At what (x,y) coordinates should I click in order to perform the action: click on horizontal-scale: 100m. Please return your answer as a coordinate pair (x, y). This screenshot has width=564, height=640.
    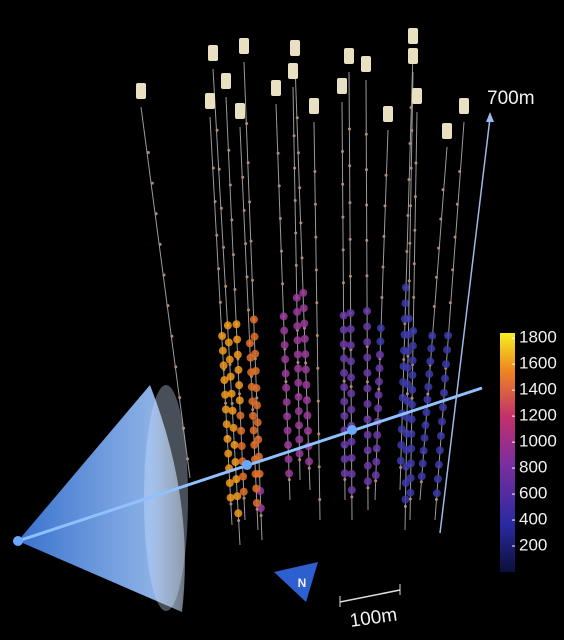
    Looking at the image, I should click on (370, 608).